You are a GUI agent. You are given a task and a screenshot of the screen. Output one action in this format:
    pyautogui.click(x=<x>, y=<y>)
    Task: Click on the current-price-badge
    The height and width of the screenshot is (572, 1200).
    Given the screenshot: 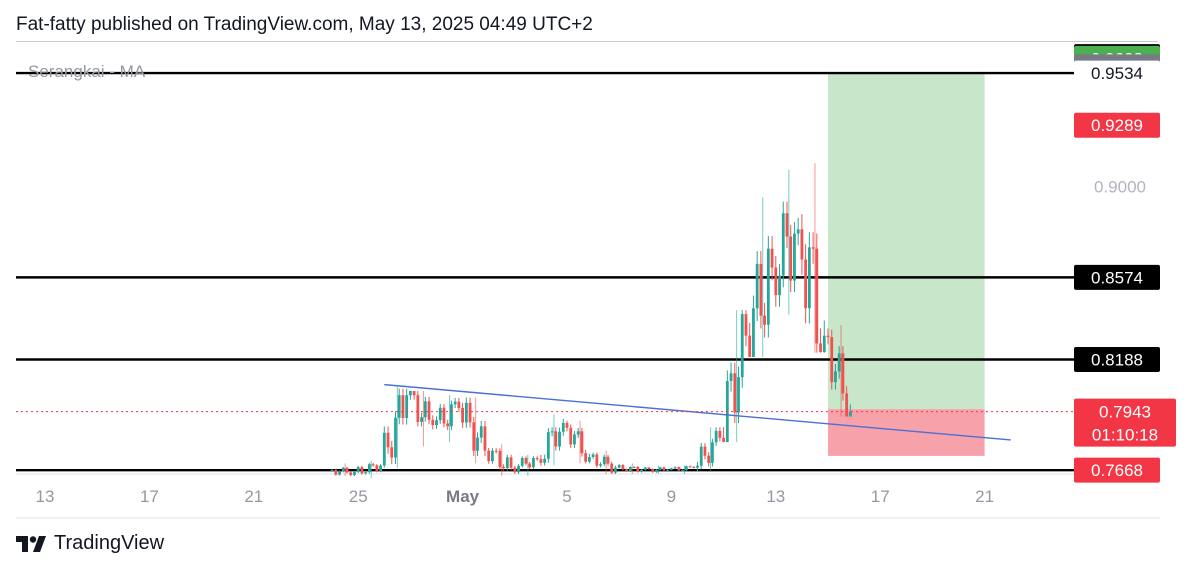 What is the action you would take?
    pyautogui.click(x=1125, y=422)
    